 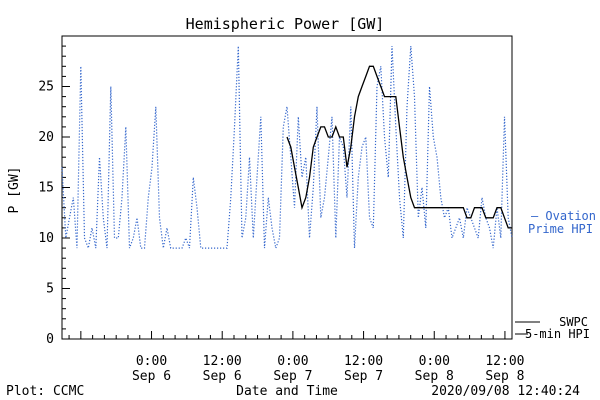 I want to click on y-tick-label: 10, so click(x=46, y=238).